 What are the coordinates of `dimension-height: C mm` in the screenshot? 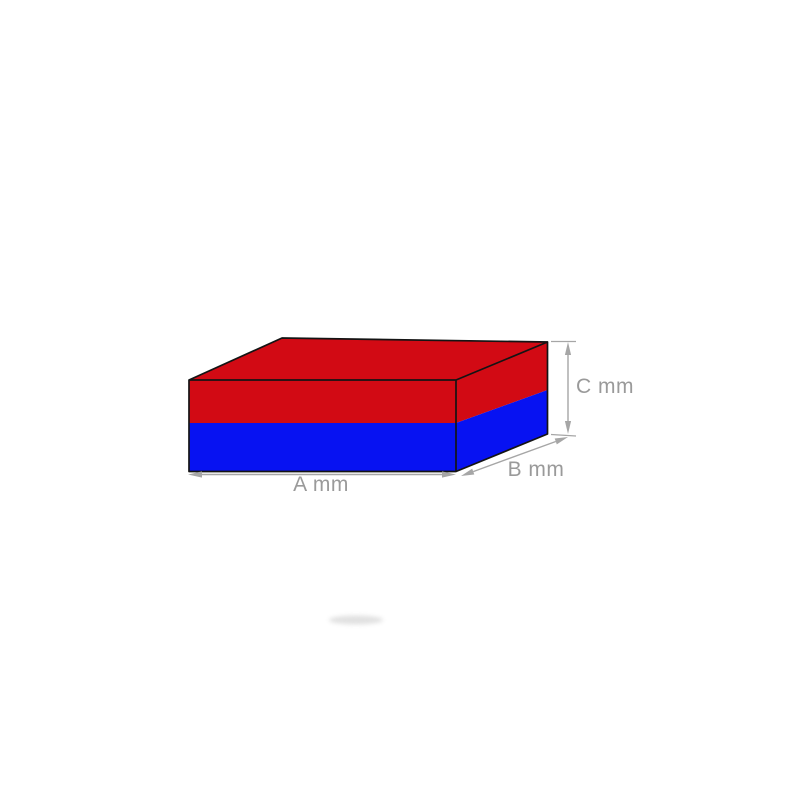 It's located at (592, 388).